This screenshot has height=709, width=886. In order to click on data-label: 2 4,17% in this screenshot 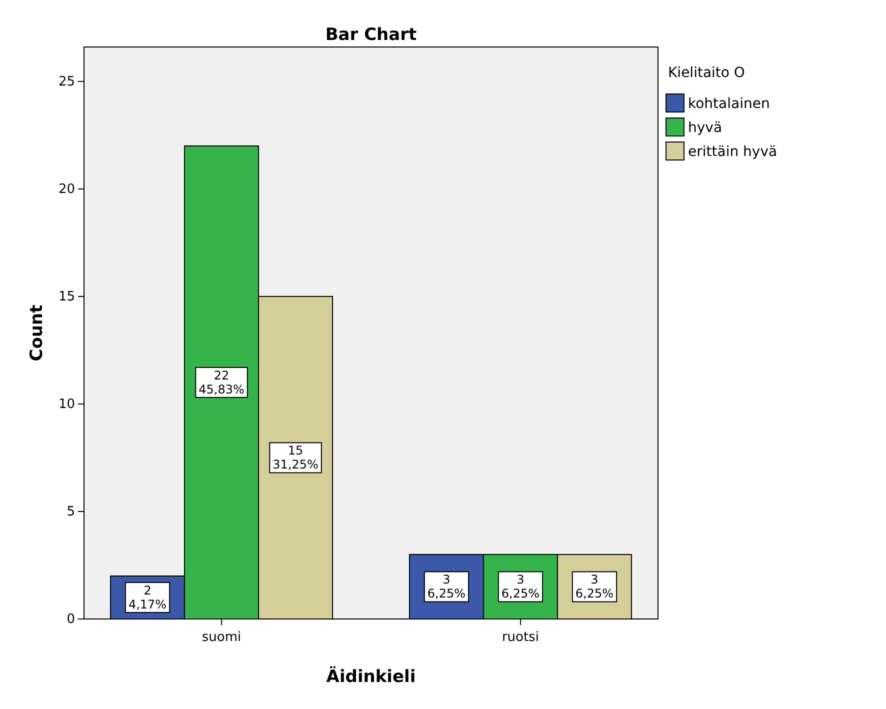, I will do `click(147, 597)`.